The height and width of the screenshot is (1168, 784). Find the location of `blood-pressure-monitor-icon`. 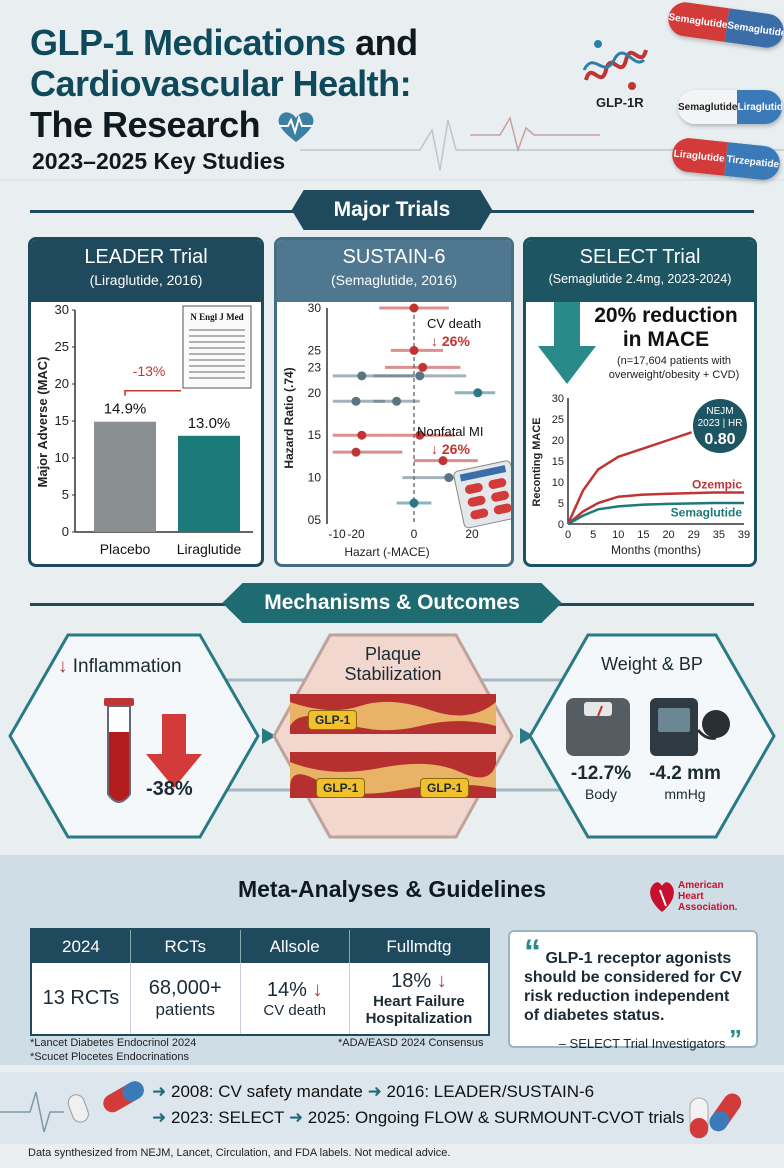

blood-pressure-monitor-icon is located at coordinates (690, 727).